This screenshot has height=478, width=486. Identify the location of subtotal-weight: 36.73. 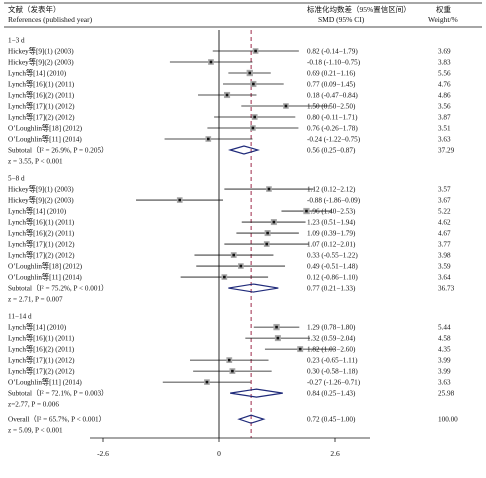
(446, 289).